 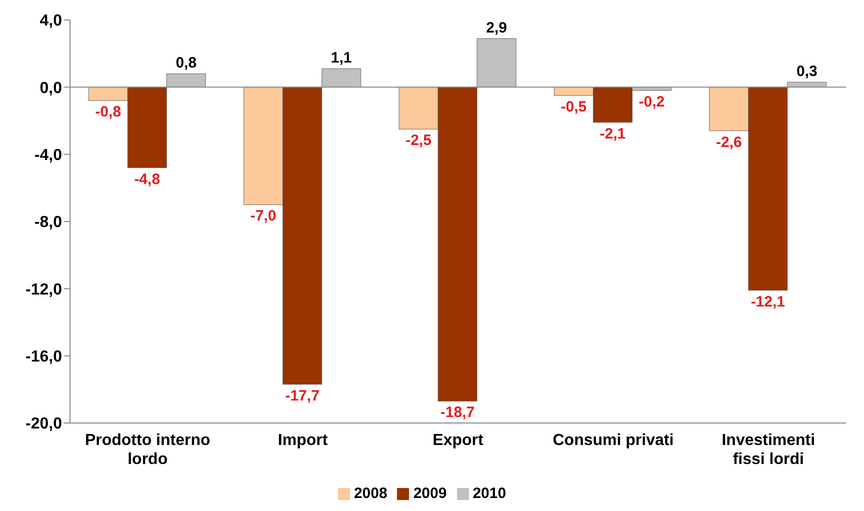 What do you see at coordinates (341, 58) in the screenshot?
I see `data-label: 1,1` at bounding box center [341, 58].